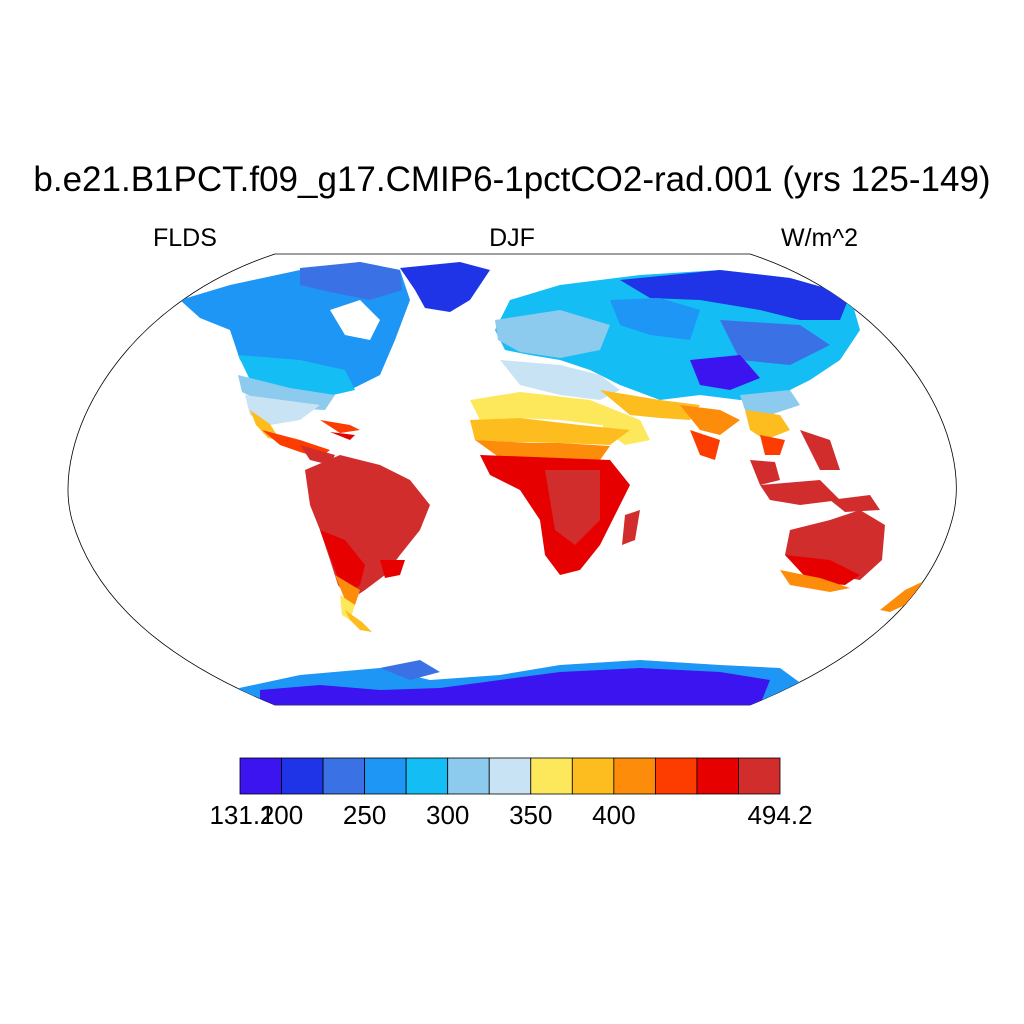  I want to click on antarctica, so click(520, 682).